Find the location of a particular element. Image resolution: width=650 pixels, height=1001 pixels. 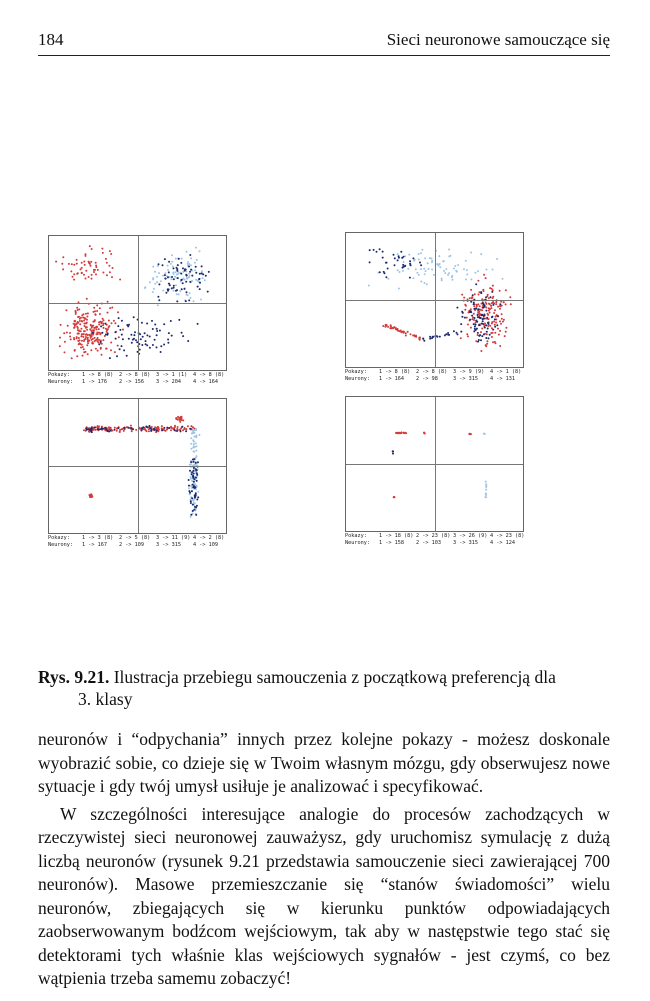

quadrant-divider-horizontal is located at coordinates (434, 300).